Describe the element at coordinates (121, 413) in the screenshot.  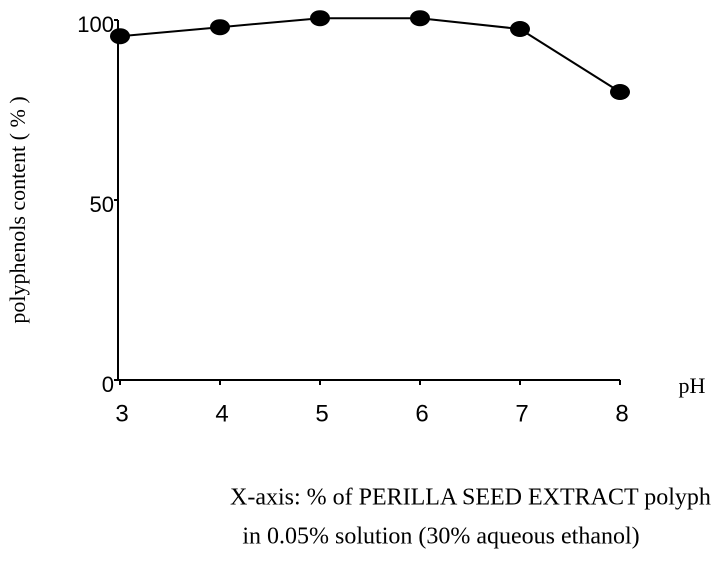
I see `x-tick-label: 3` at that location.